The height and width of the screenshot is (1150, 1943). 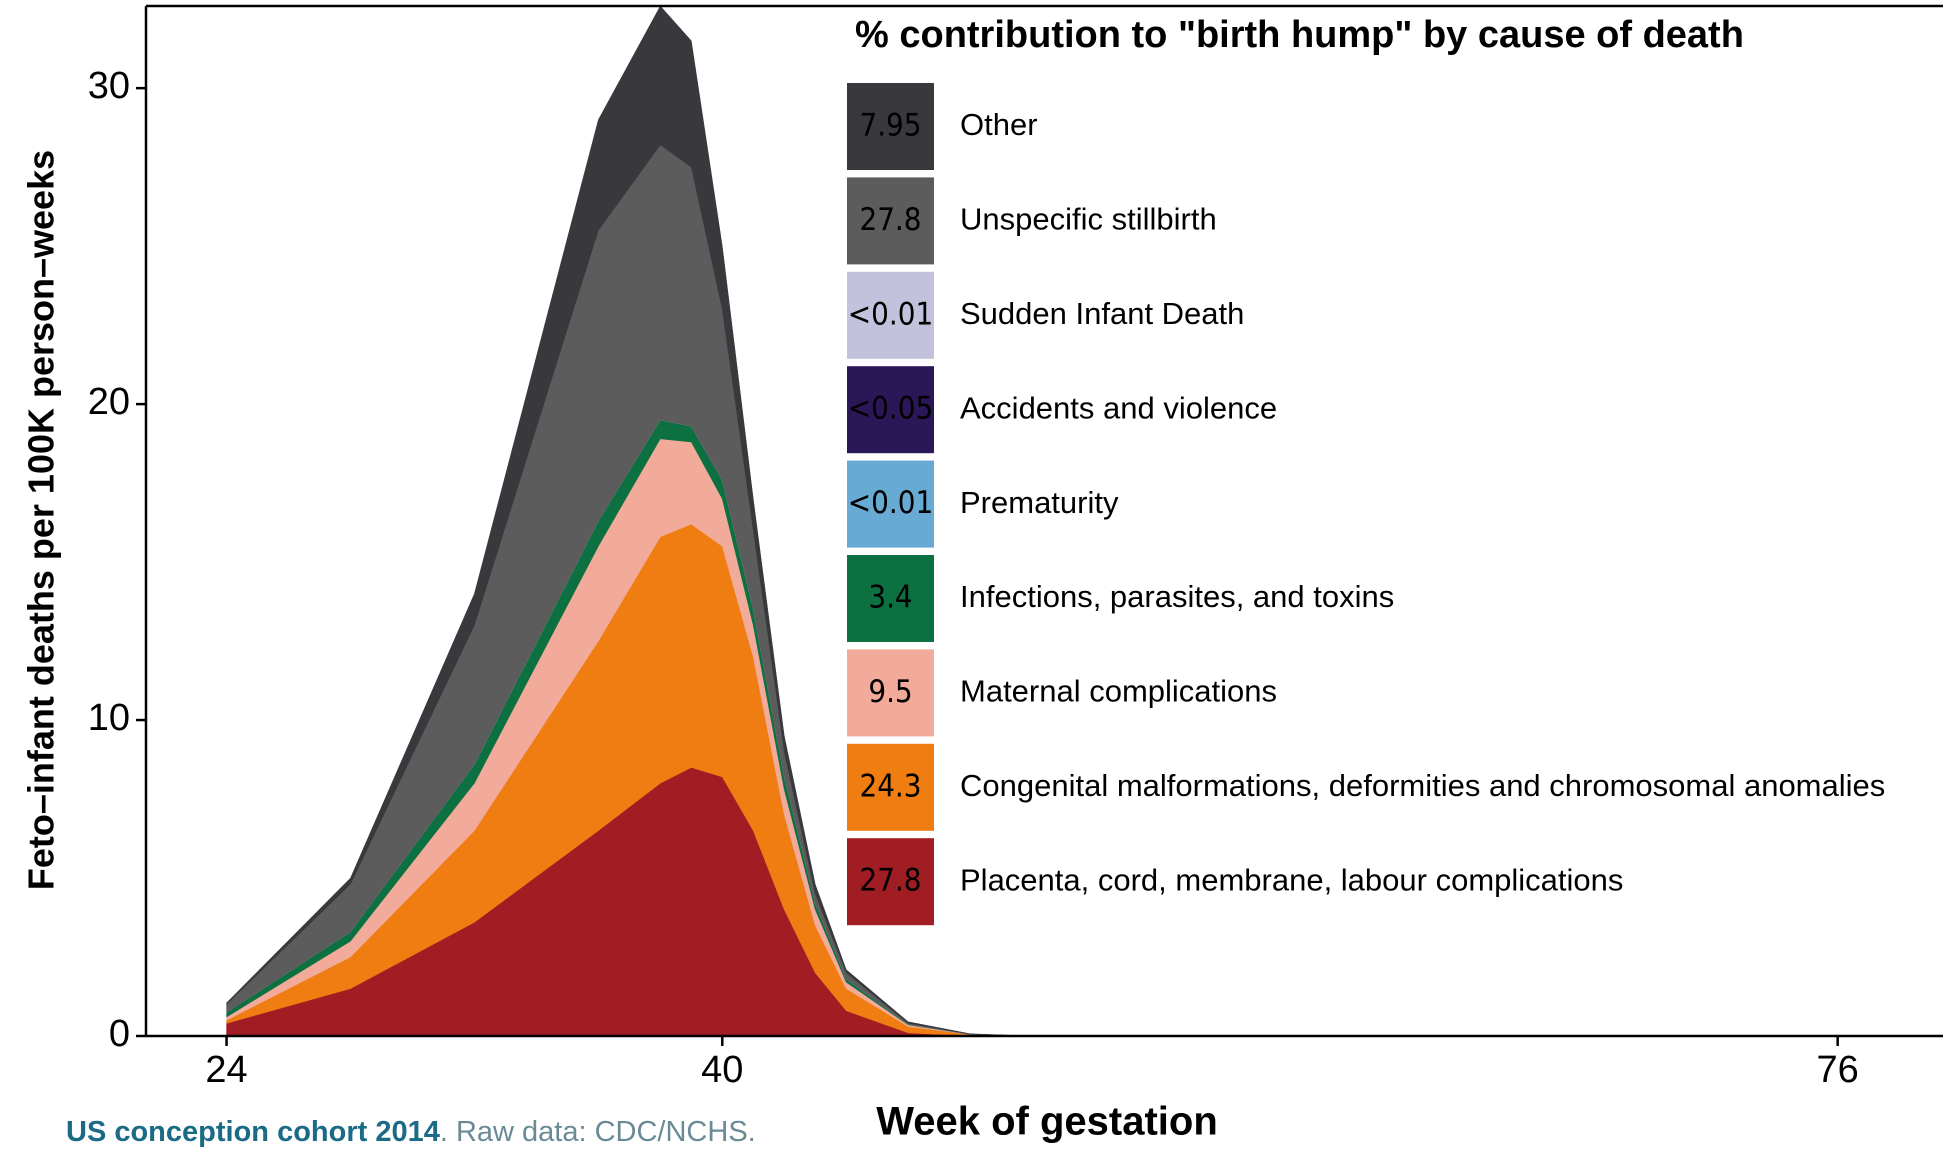 I want to click on legend-value: <0.05, so click(x=890, y=409).